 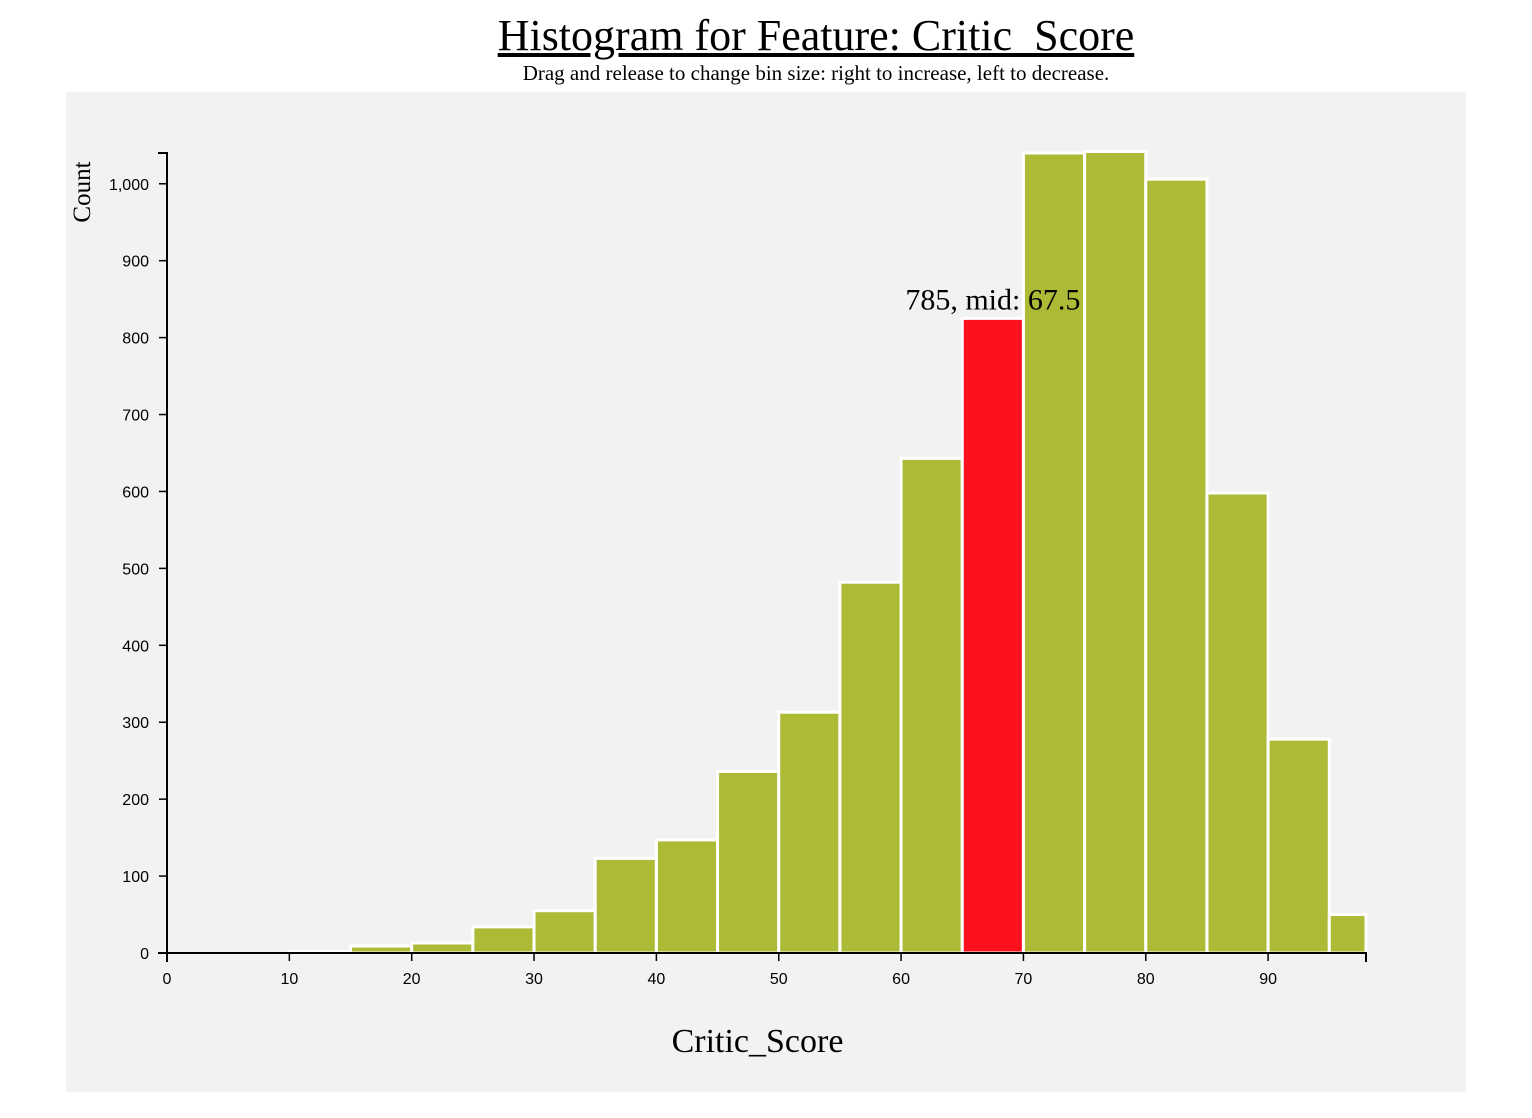 What do you see at coordinates (144, 954) in the screenshot?
I see `y-tick-label: 0` at bounding box center [144, 954].